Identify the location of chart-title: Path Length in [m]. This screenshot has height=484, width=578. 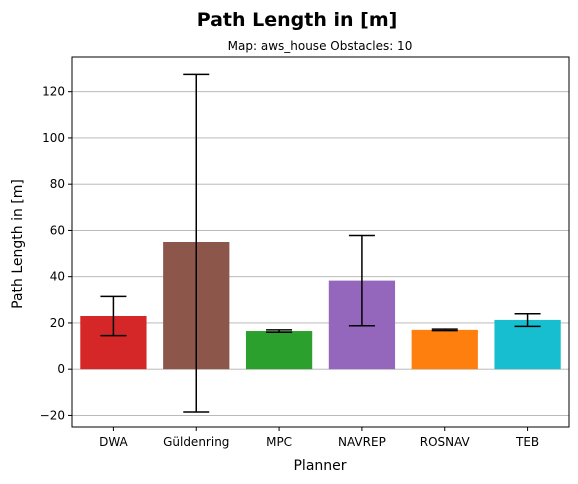
(297, 20).